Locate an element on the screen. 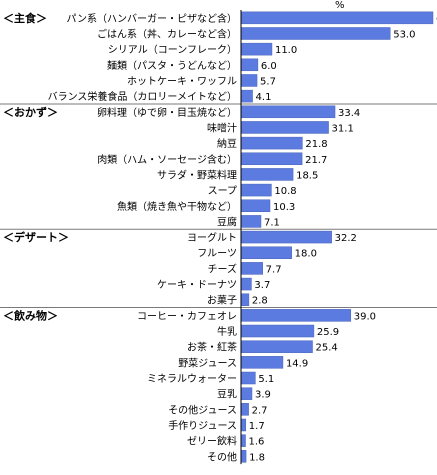 The image size is (437, 475). group-label: ＜飲み物＞ is located at coordinates (30, 315).